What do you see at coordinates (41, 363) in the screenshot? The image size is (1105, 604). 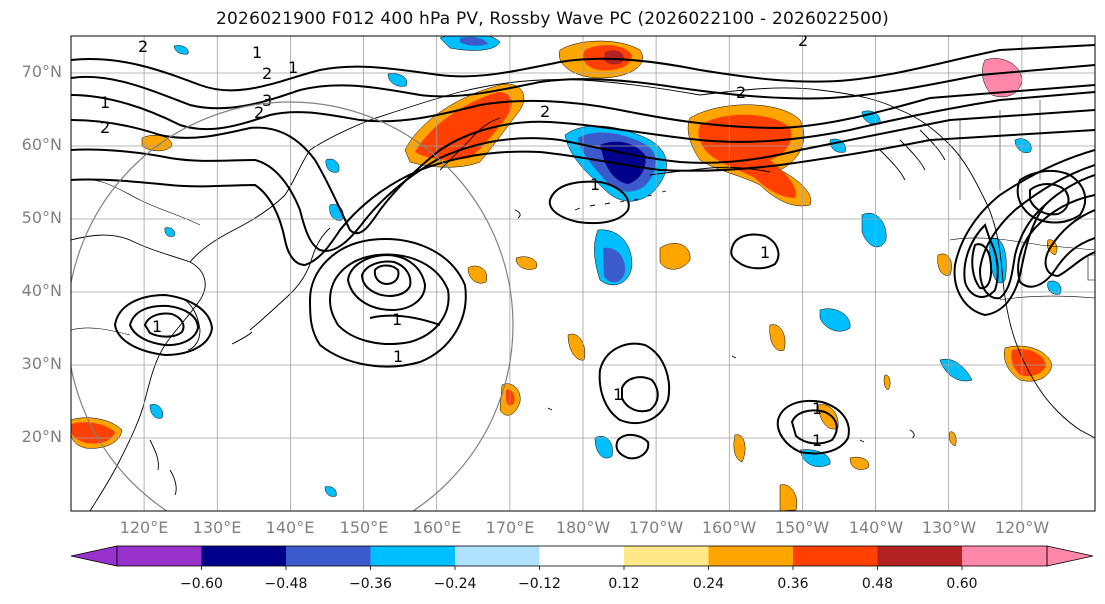 I see `lat-label: 30°N` at bounding box center [41, 363].